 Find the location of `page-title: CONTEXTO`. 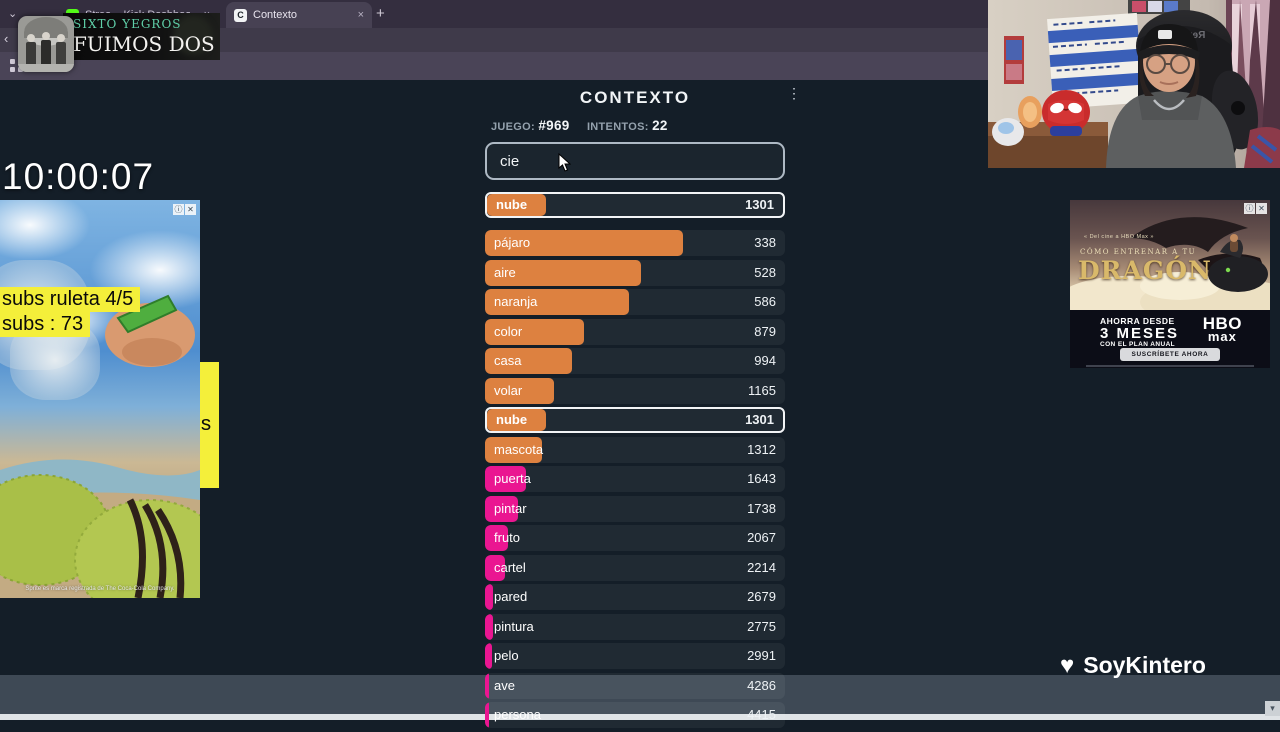

page-title: CONTEXTO is located at coordinates (635, 97).